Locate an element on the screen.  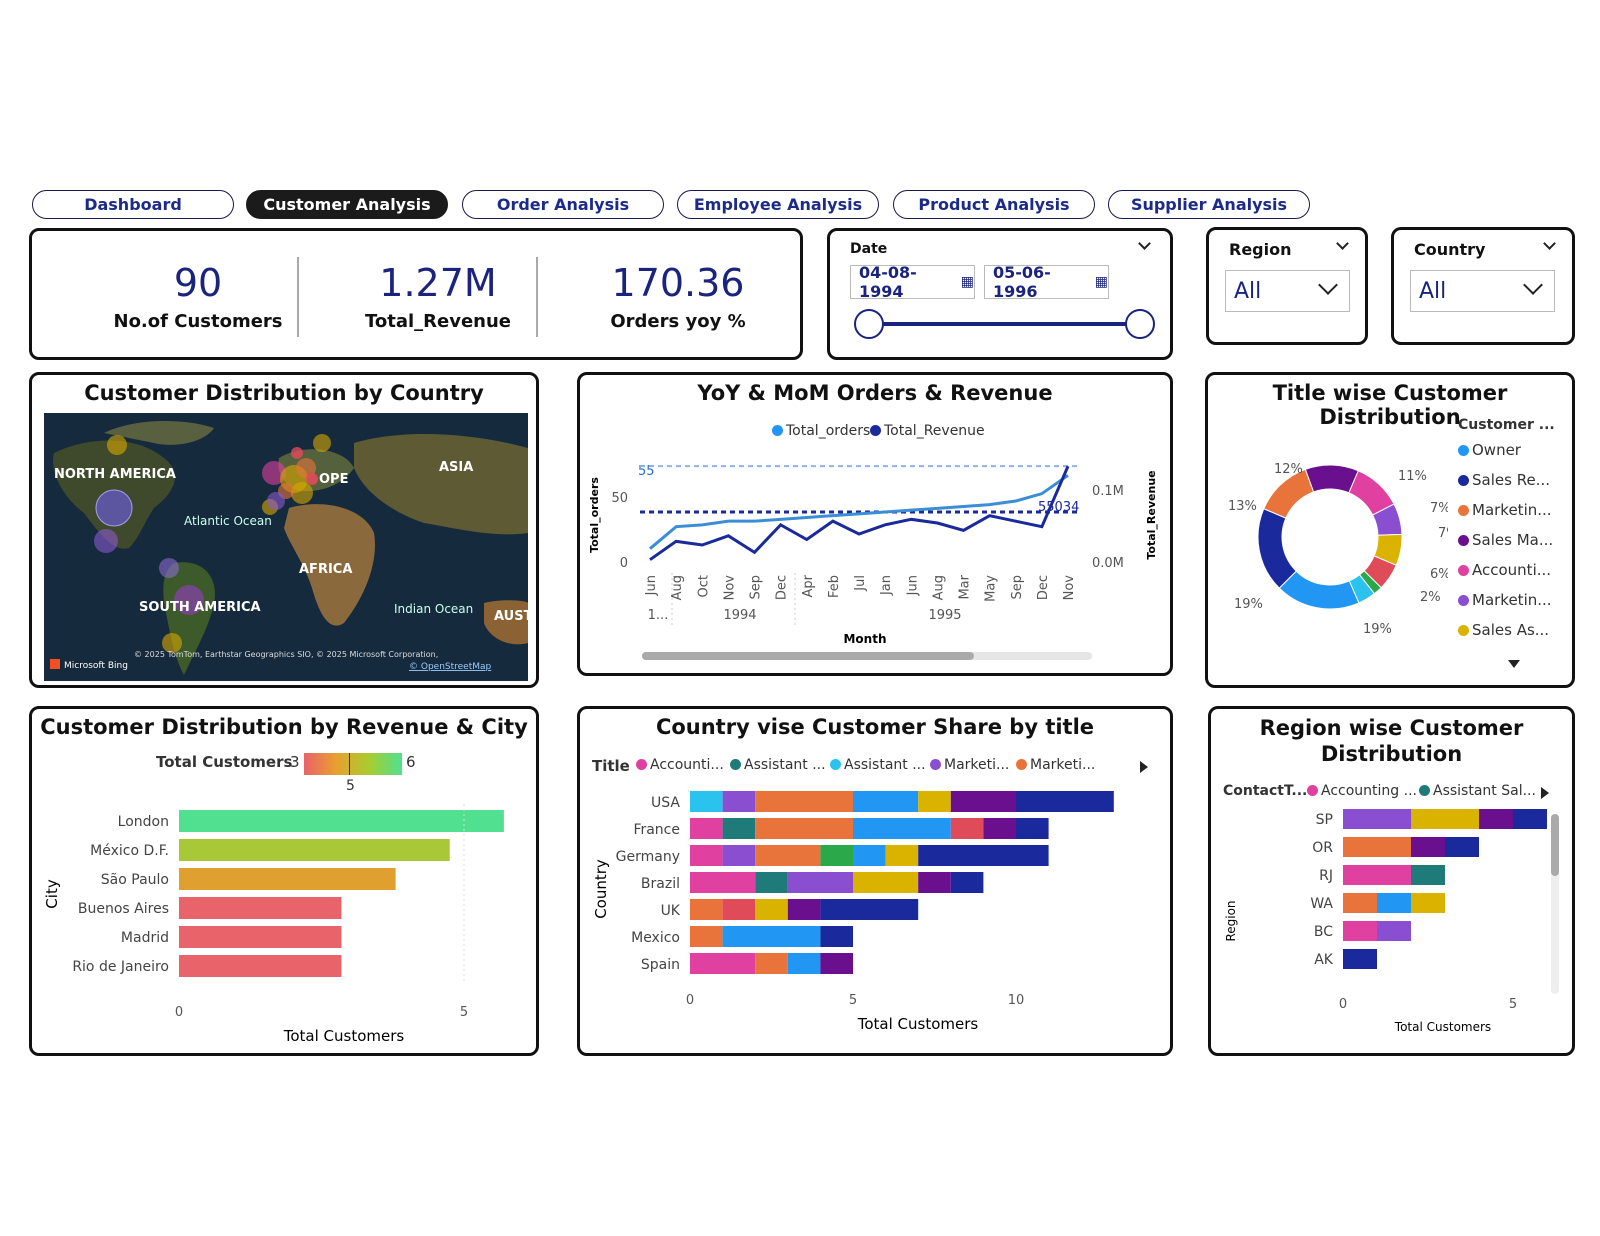
date-range-track is located at coordinates (1004, 324).